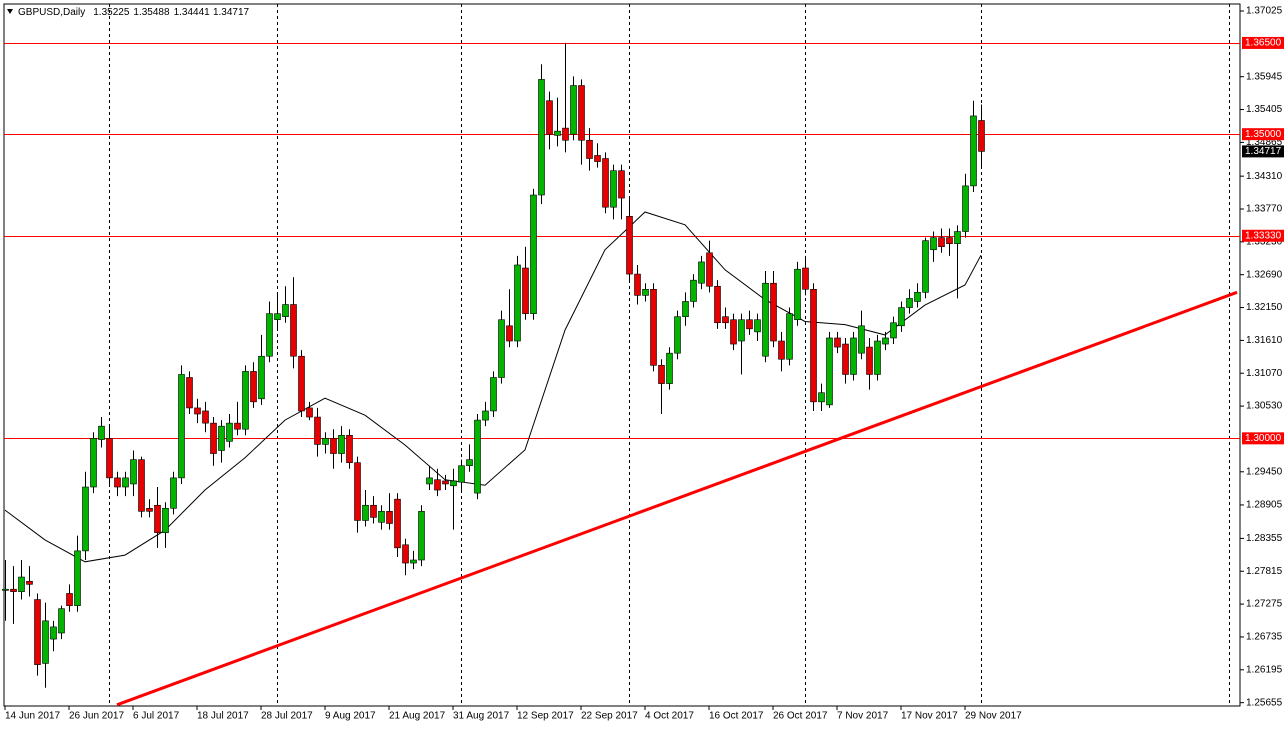 The image size is (1287, 729). What do you see at coordinates (223, 716) in the screenshot?
I see `x-tick-label: 18 Jul 2017` at bounding box center [223, 716].